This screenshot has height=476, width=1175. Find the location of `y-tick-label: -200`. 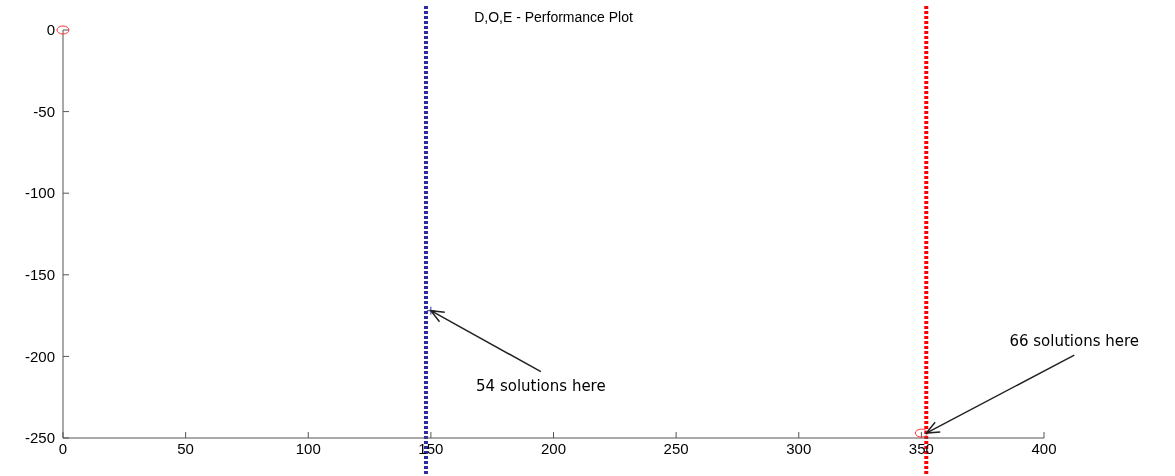

y-tick-label: -200 is located at coordinates (39, 356).